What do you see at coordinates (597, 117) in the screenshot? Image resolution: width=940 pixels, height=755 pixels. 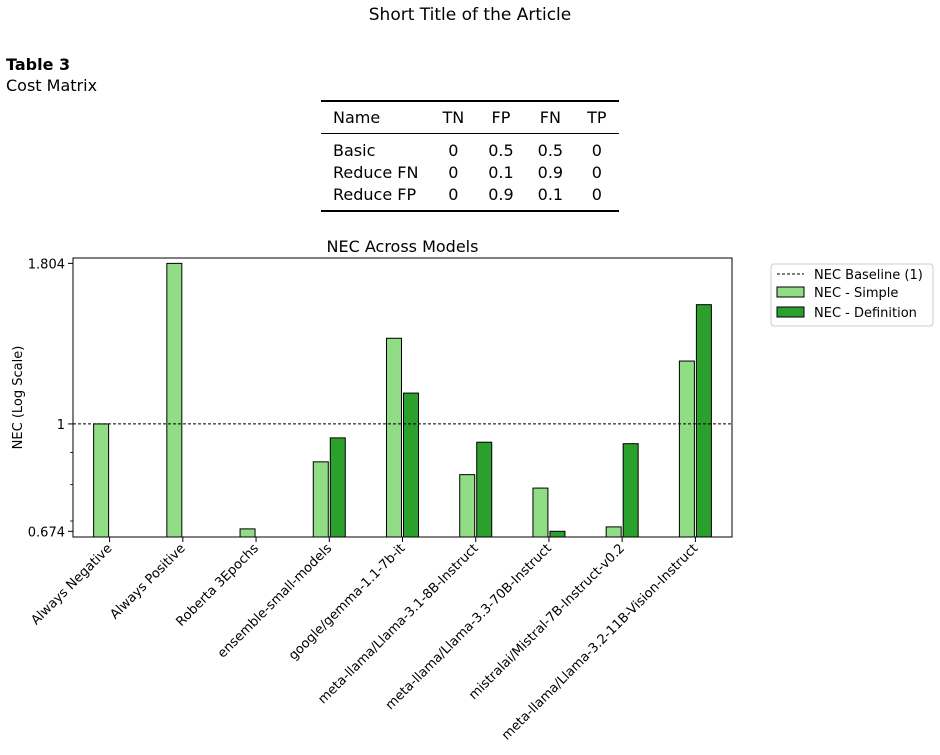 I see `column-header: TP` at bounding box center [597, 117].